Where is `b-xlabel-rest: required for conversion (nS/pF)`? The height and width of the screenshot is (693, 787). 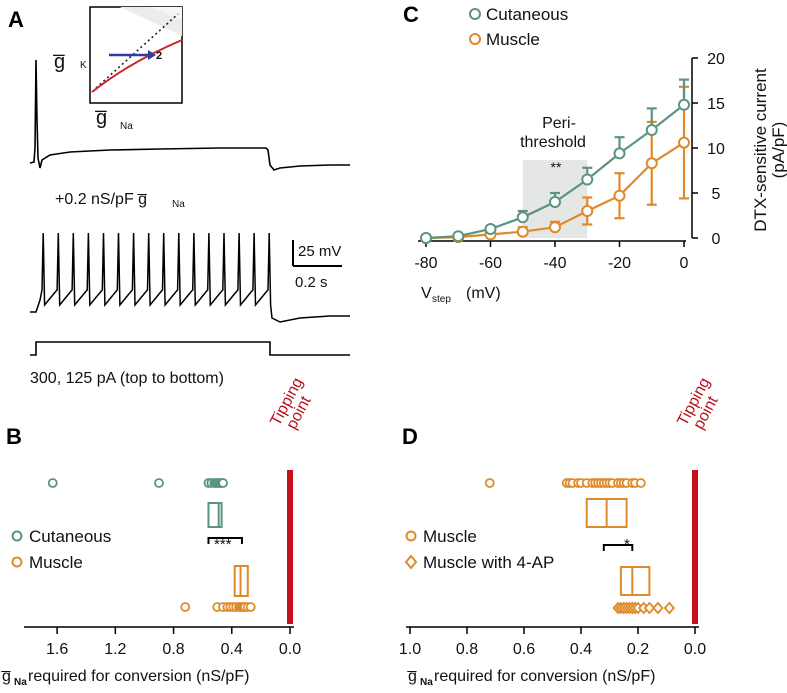
b-xlabel-rest: required for conversion (nS/pF) is located at coordinates (138, 676).